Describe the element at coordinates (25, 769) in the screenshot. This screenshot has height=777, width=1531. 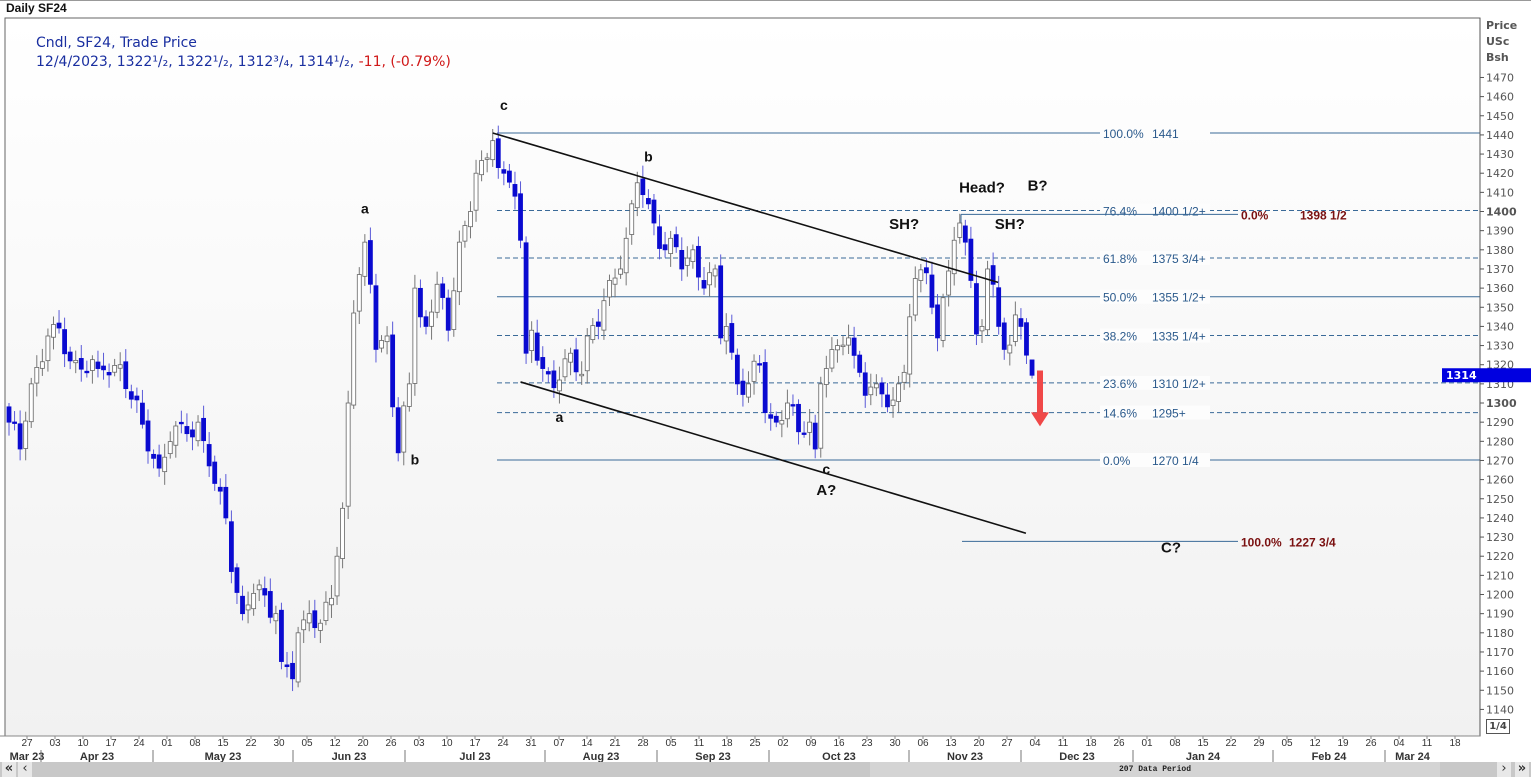
I see `scroll-left-icon: ‹` at that location.